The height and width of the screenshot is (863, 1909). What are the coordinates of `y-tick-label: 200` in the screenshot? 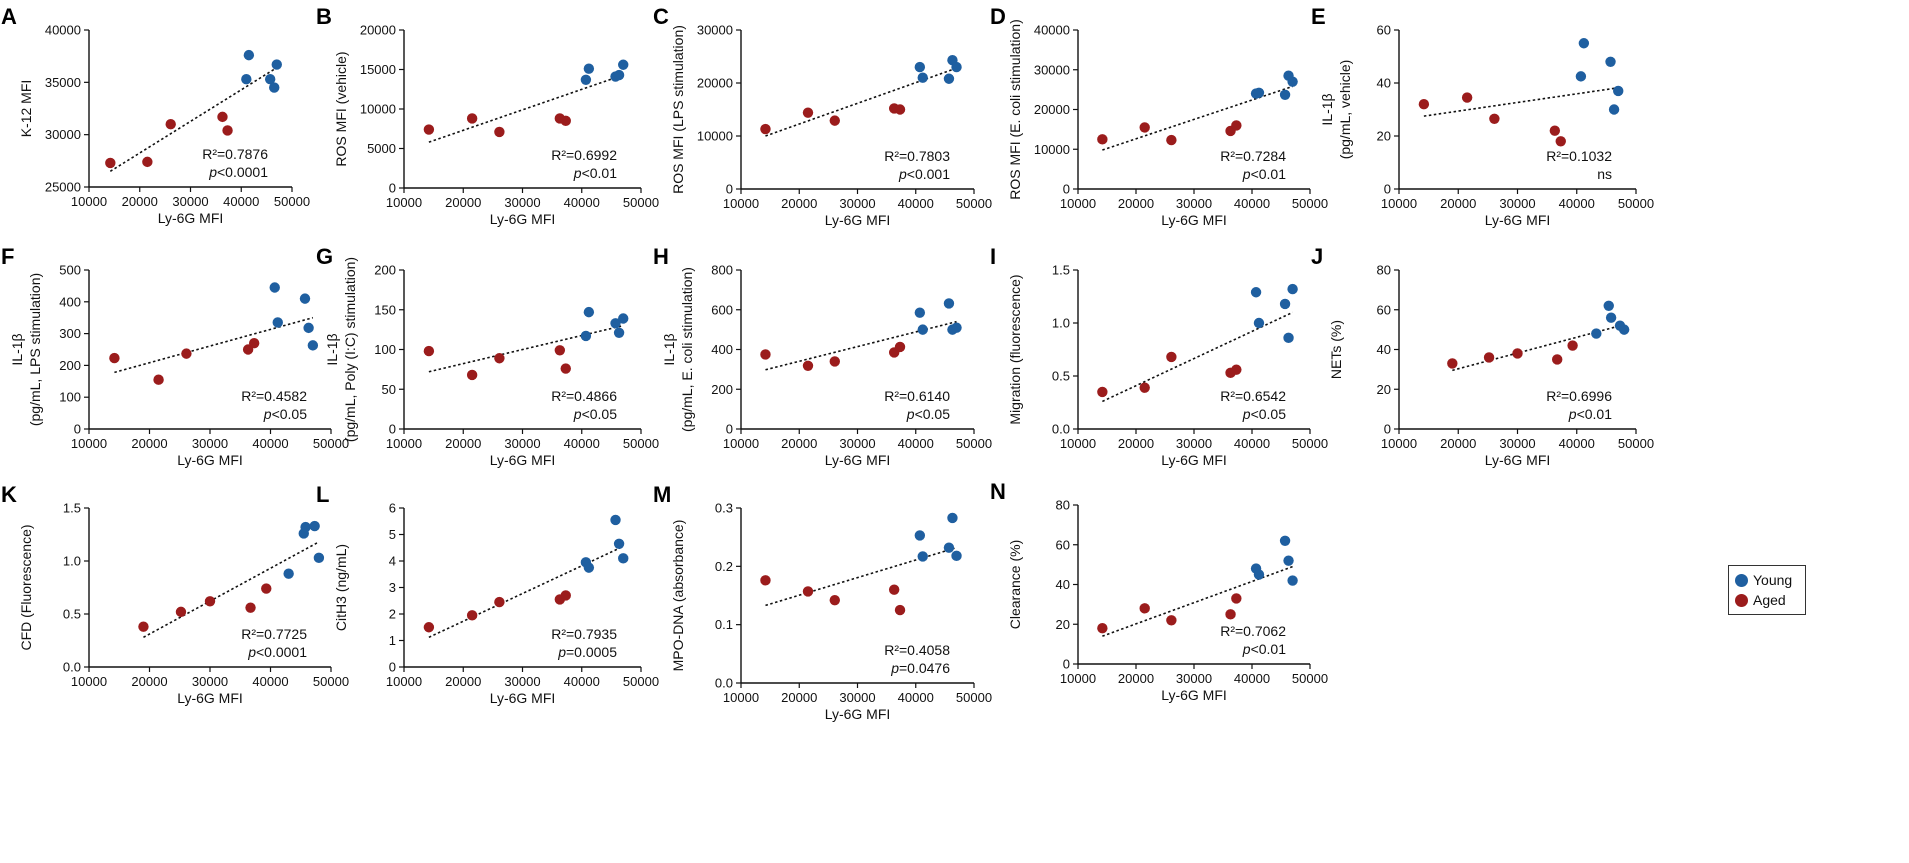 It's located at (385, 270).